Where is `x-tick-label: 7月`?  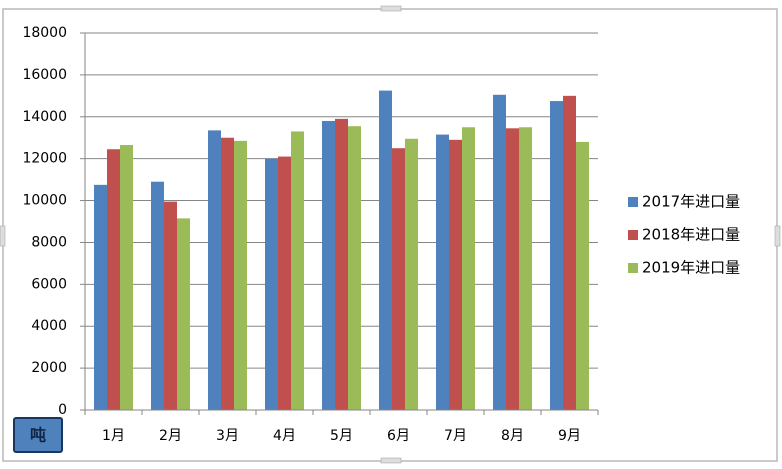
x-tick-label: 7月 is located at coordinates (455, 436).